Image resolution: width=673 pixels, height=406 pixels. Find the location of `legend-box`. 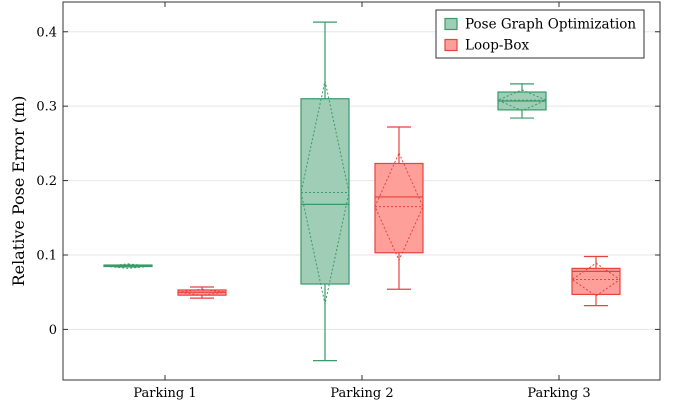

legend-box is located at coordinates (540, 34).